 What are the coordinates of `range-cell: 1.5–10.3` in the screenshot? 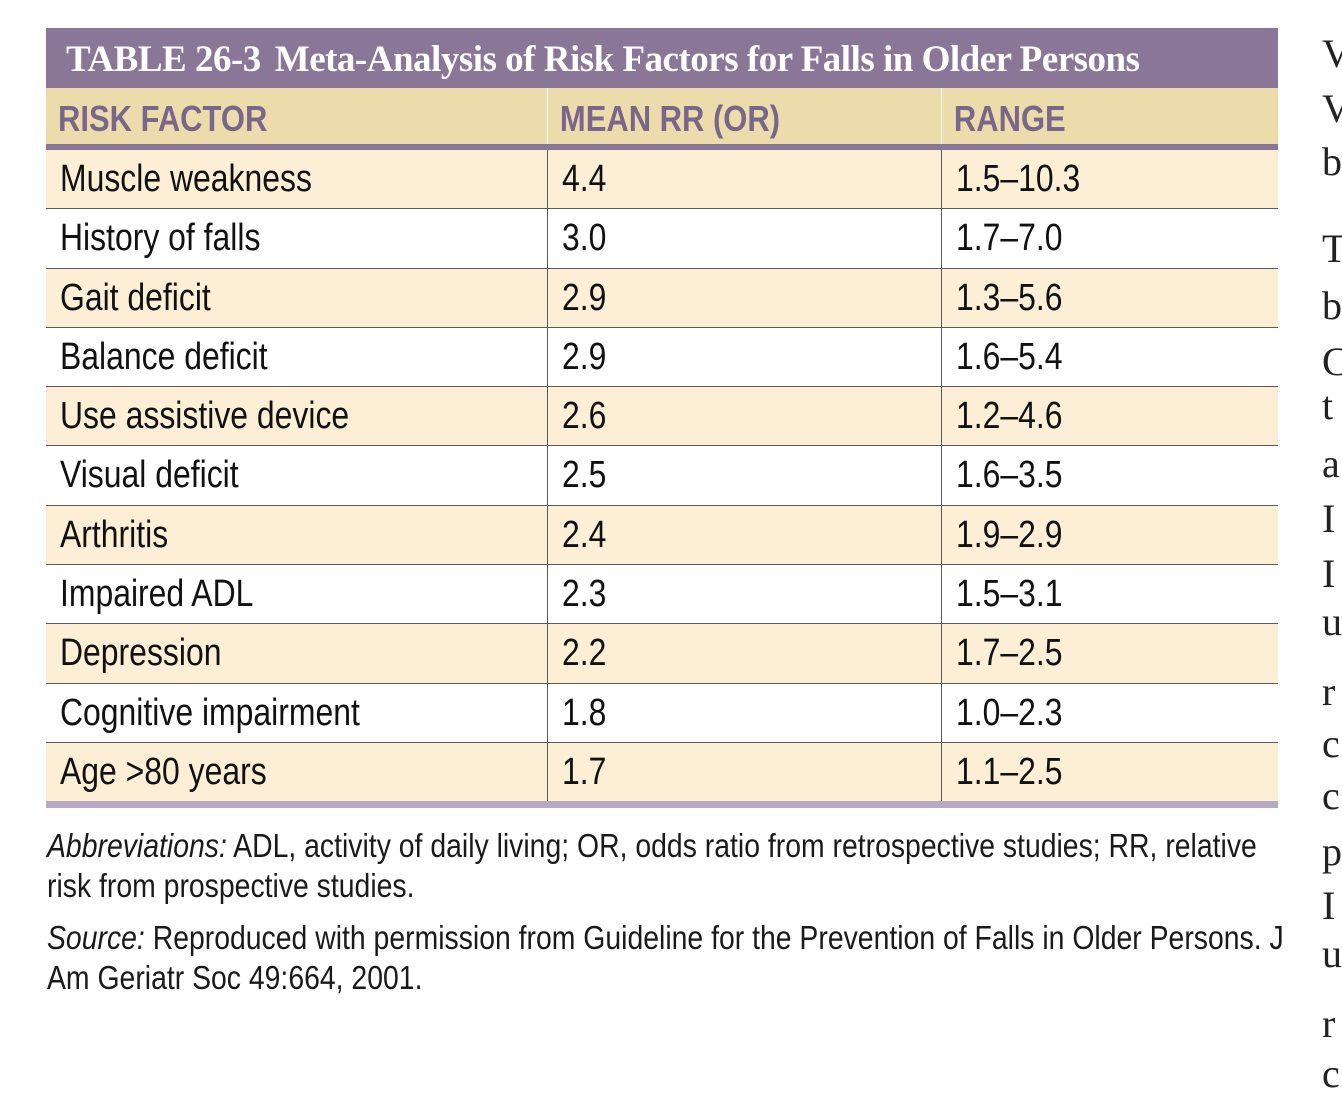 It's located at (1109, 179).